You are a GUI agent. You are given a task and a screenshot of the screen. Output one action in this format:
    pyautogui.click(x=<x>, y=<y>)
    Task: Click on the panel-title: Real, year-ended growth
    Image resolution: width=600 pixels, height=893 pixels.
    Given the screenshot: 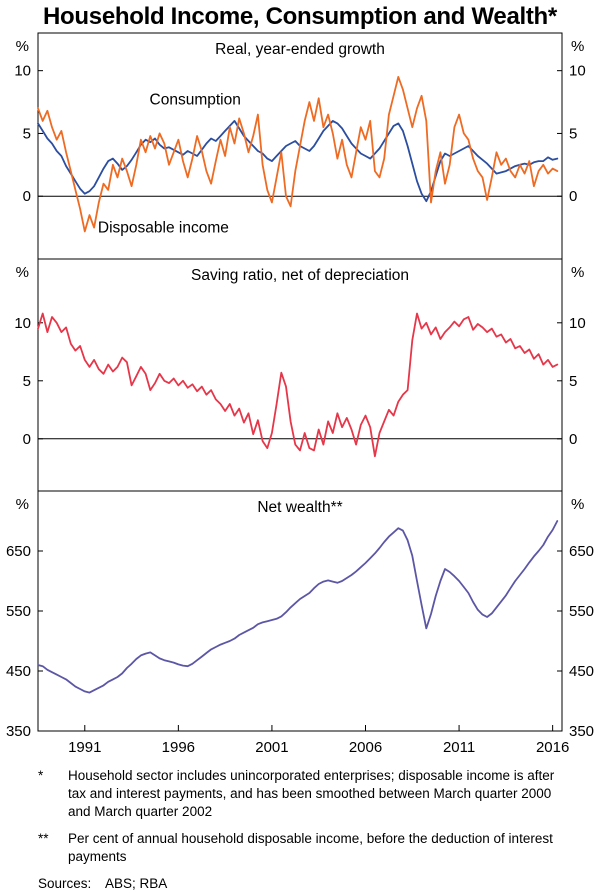 What is the action you would take?
    pyautogui.click(x=300, y=49)
    